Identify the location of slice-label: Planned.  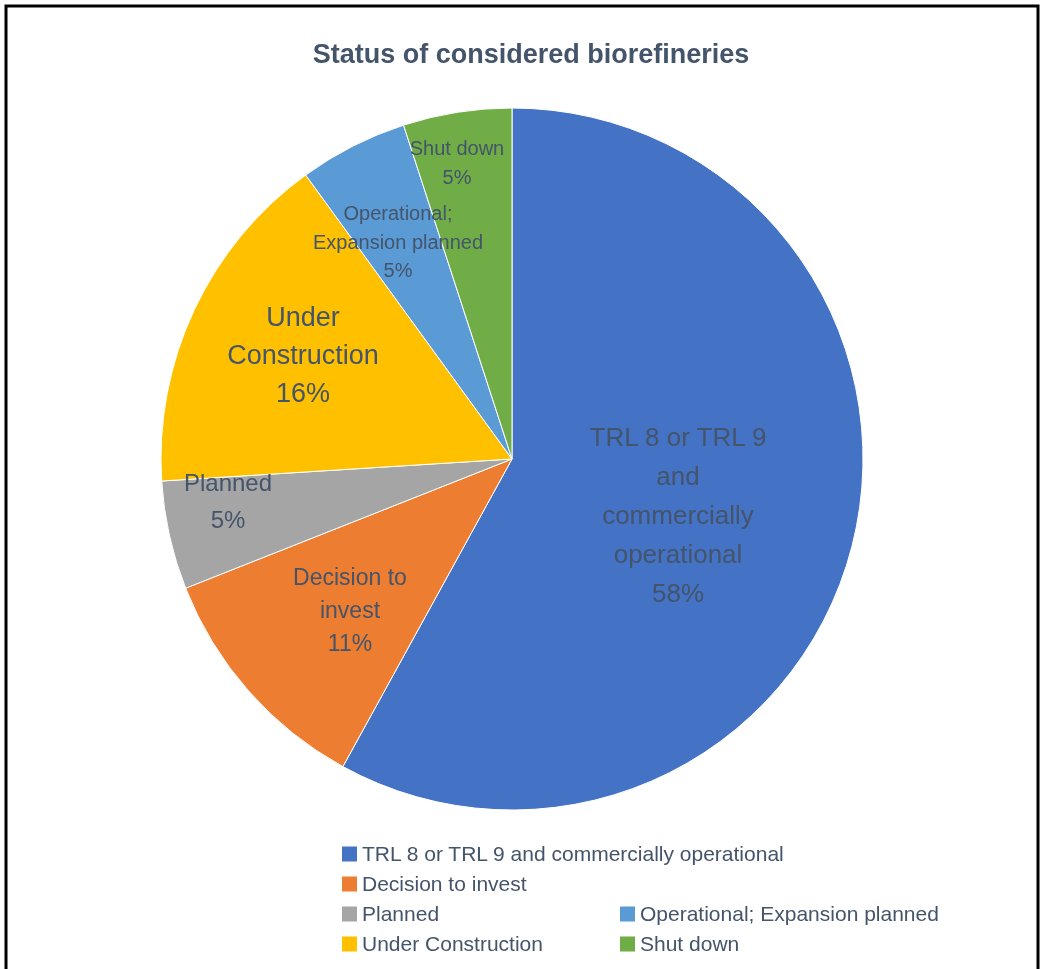
(228, 483).